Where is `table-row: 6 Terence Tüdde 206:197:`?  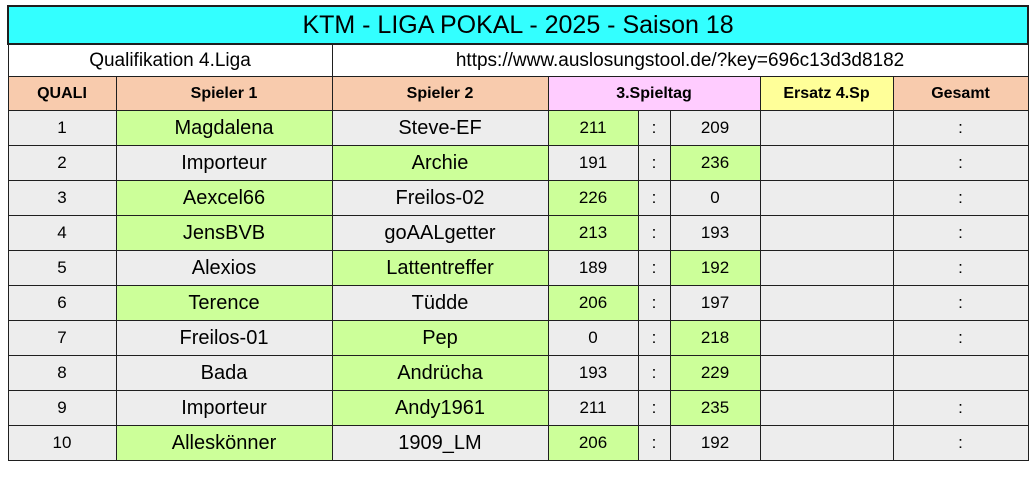
table-row: 6 Terence Tüdde 206:197: is located at coordinates (518, 303).